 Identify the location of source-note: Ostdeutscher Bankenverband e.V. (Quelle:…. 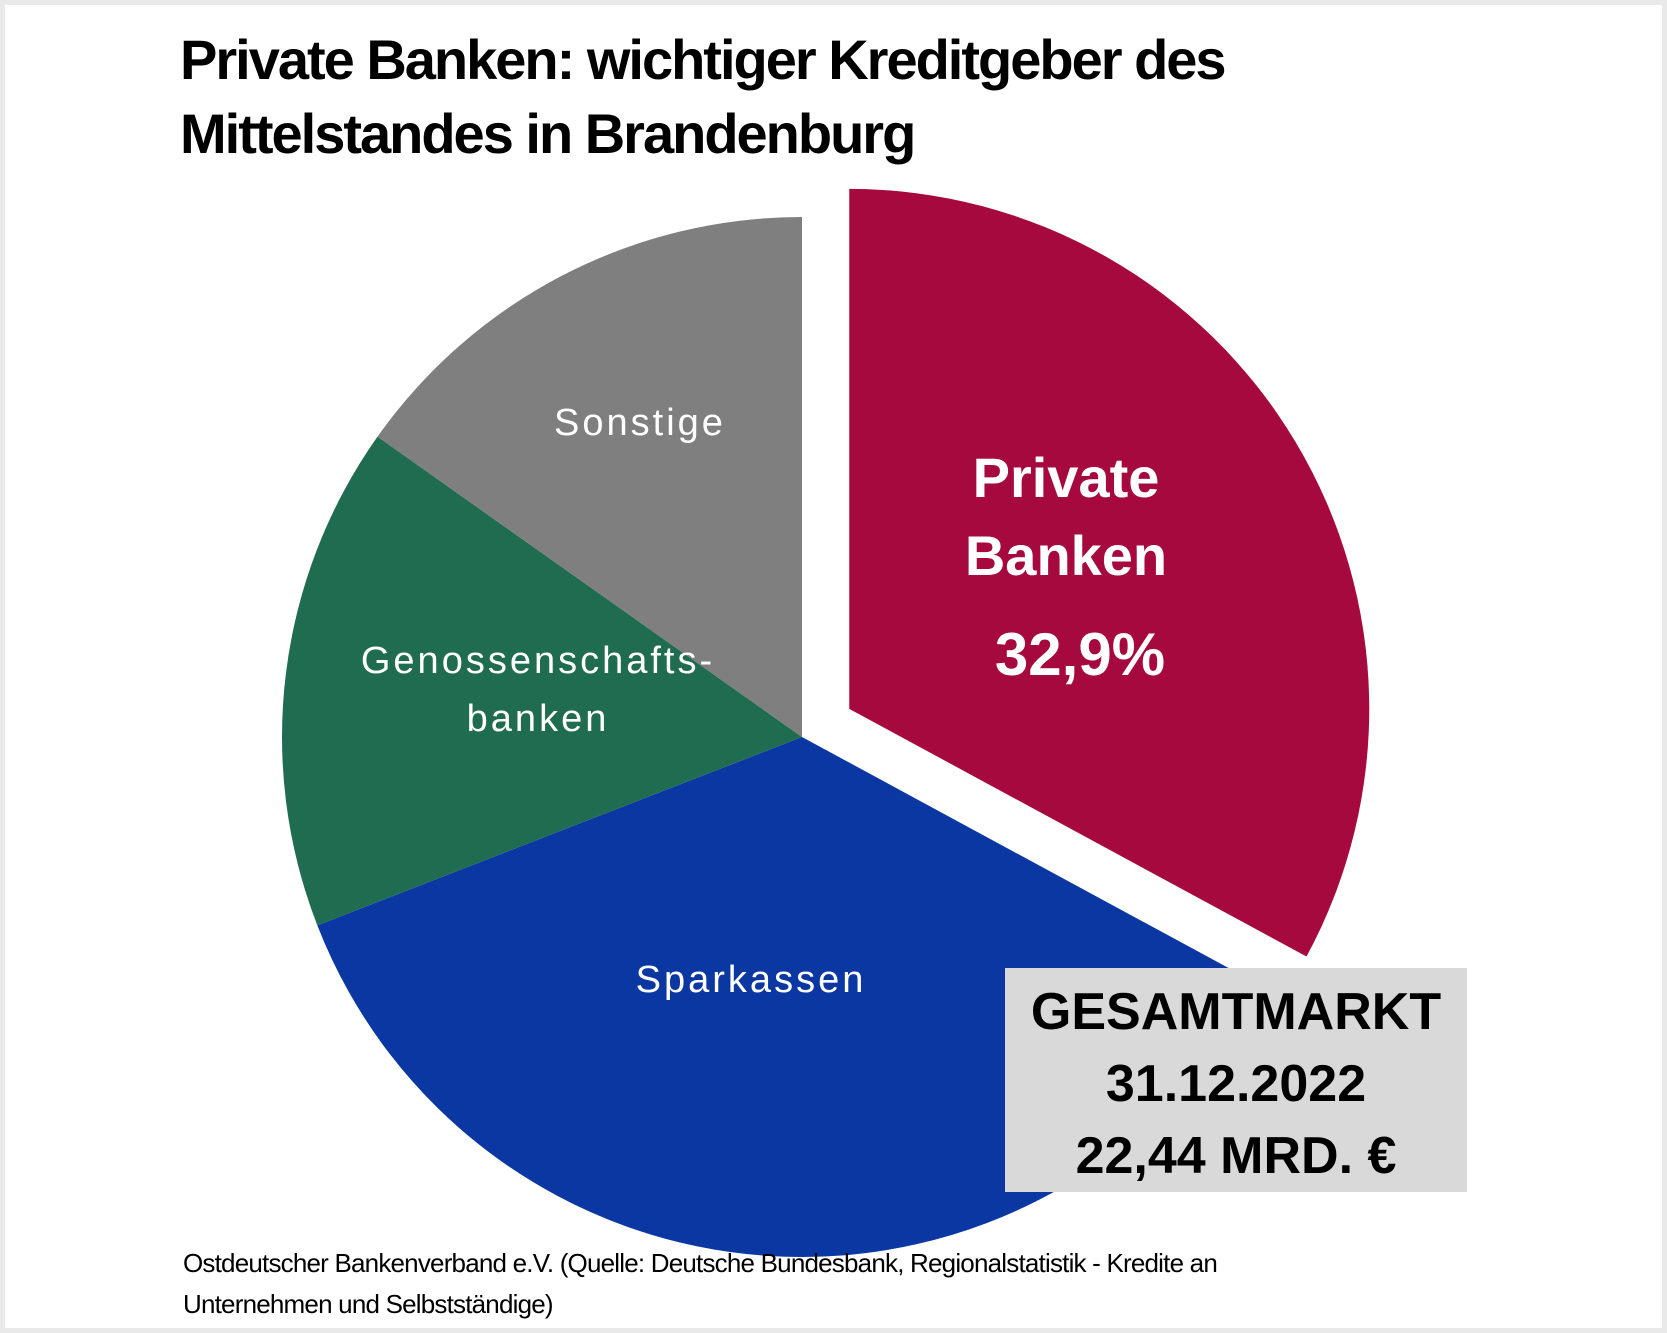
(700, 1284).